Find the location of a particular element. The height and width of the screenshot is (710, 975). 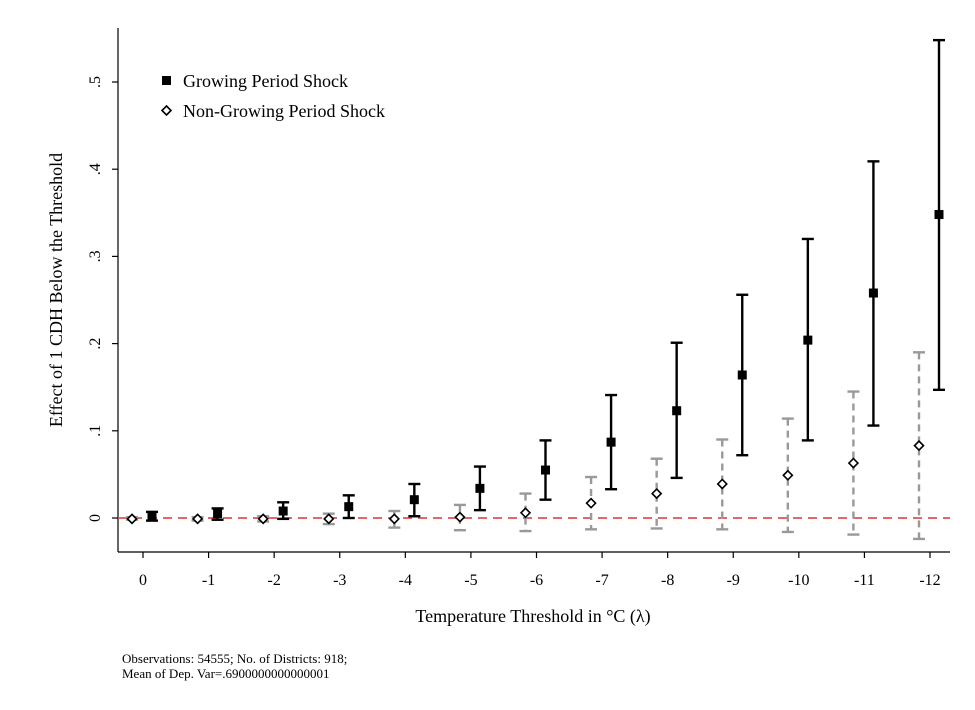

x-tick-label: 0 is located at coordinates (143, 580).